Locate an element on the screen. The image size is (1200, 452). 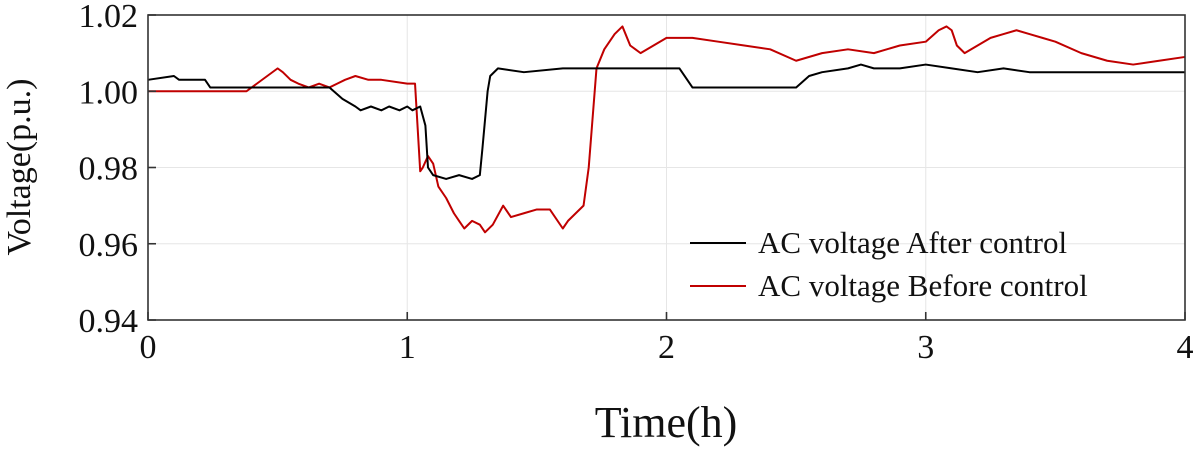
x-tick-label: 3 is located at coordinates (925, 347).